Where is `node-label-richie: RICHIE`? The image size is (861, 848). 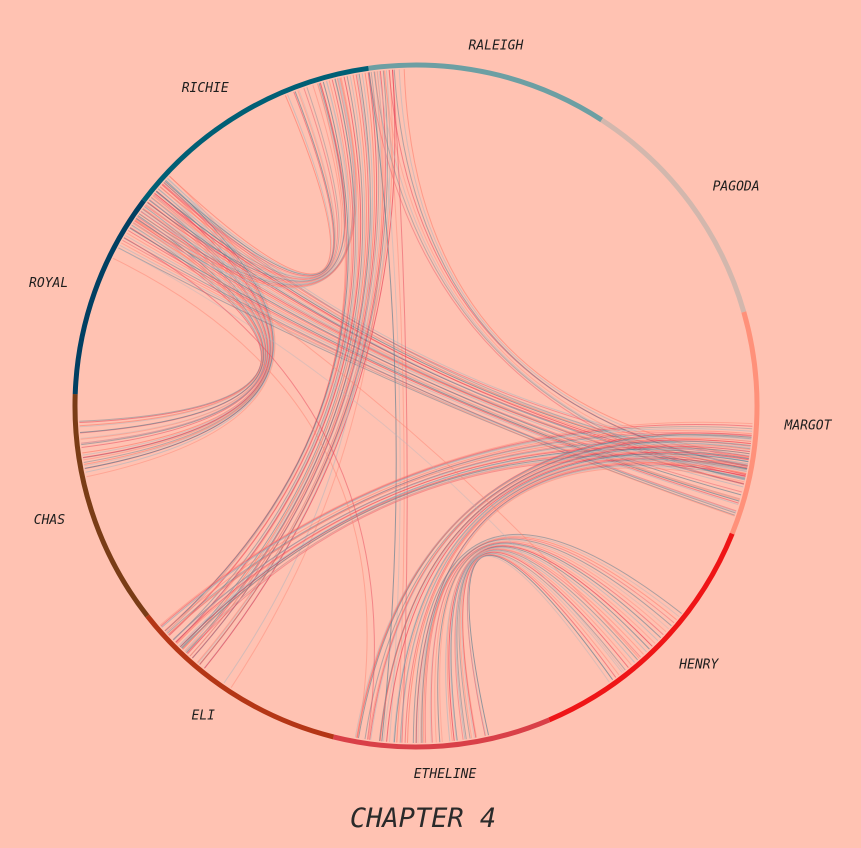
node-label-richie: RICHIE is located at coordinates (205, 88).